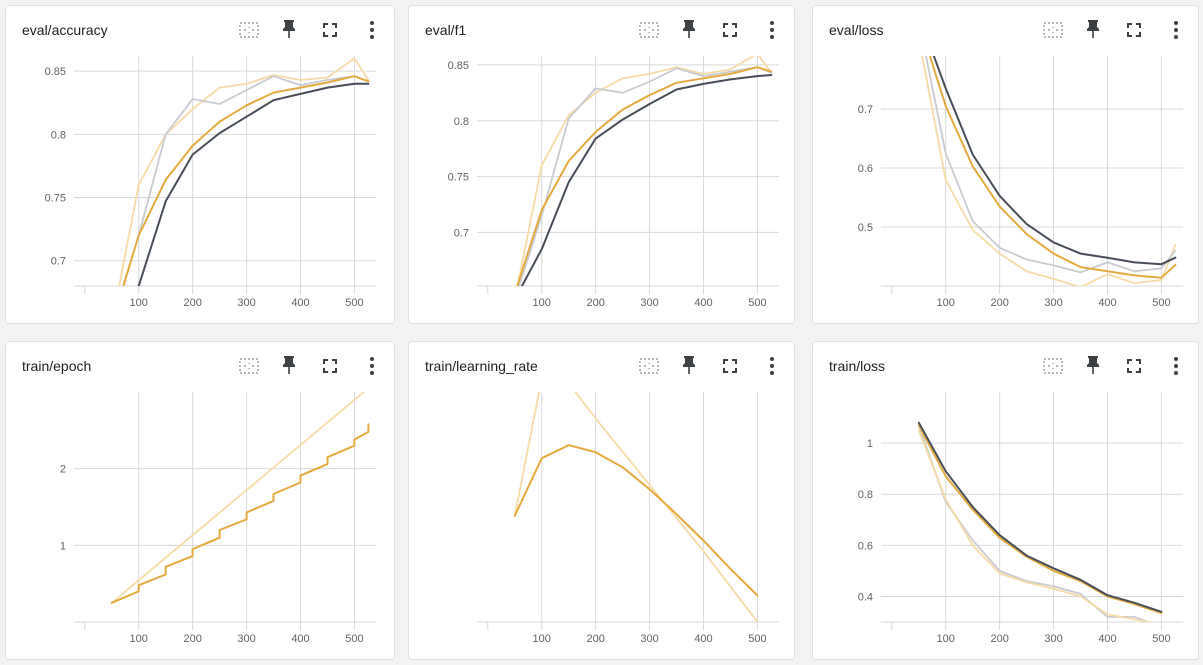 Image resolution: width=1203 pixels, height=665 pixels. Describe the element at coordinates (446, 30) in the screenshot. I see `chart-title: eval/f1` at that location.